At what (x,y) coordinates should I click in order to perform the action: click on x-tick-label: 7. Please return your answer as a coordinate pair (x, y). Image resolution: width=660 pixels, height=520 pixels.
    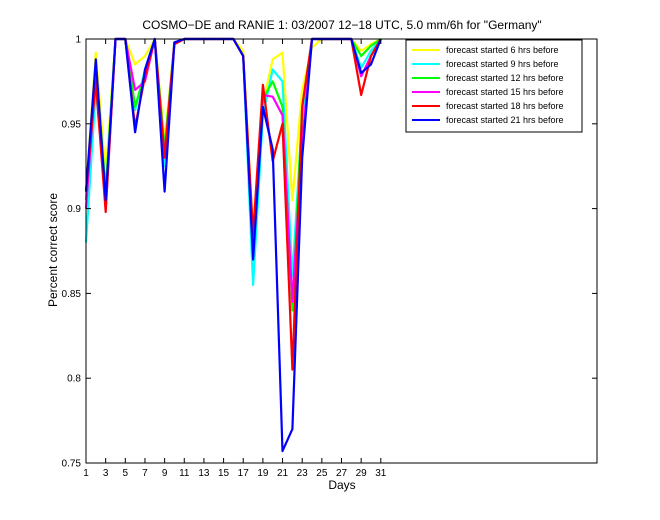
    Looking at the image, I should click on (145, 473).